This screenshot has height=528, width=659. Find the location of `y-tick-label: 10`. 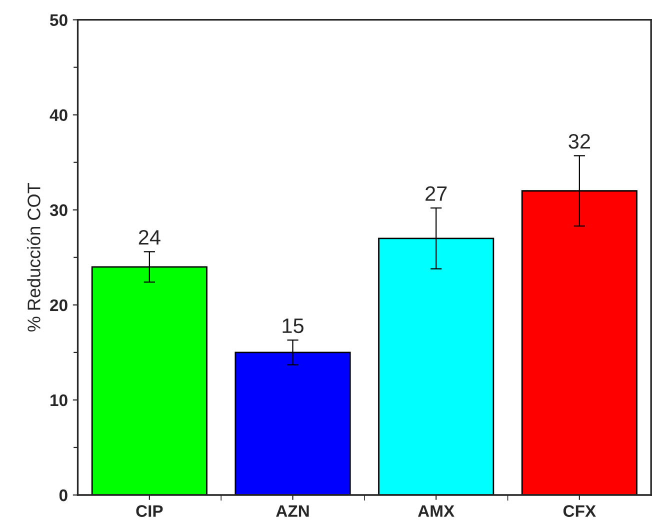

y-tick-label: 10 is located at coordinates (59, 400).